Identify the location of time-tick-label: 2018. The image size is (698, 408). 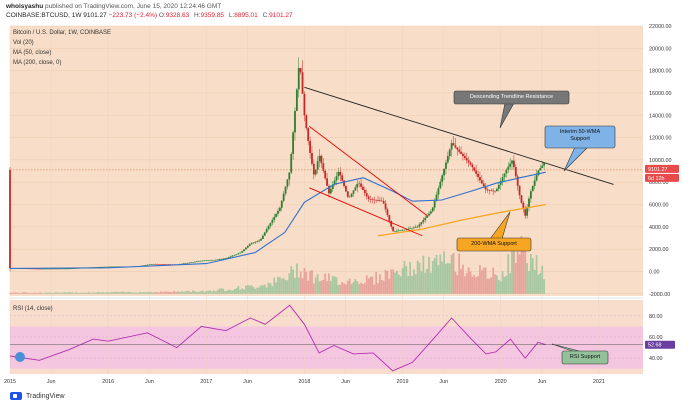
(304, 382).